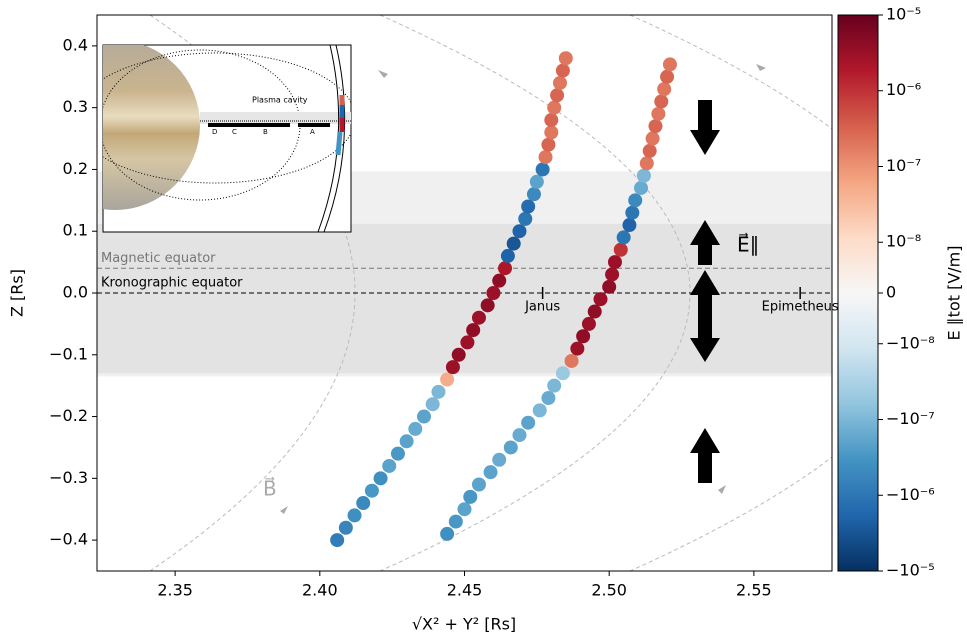 Image resolution: width=967 pixels, height=639 pixels. Describe the element at coordinates (705, 316) in the screenshot. I see `arrow-both` at that location.